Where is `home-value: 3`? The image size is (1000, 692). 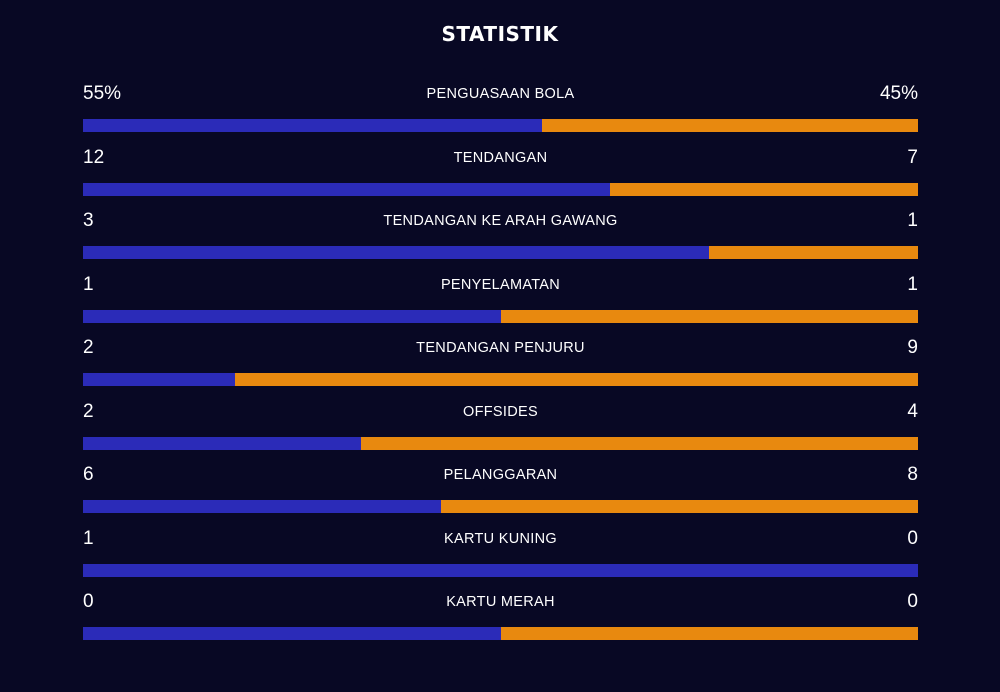 home-value: 3 is located at coordinates (88, 220).